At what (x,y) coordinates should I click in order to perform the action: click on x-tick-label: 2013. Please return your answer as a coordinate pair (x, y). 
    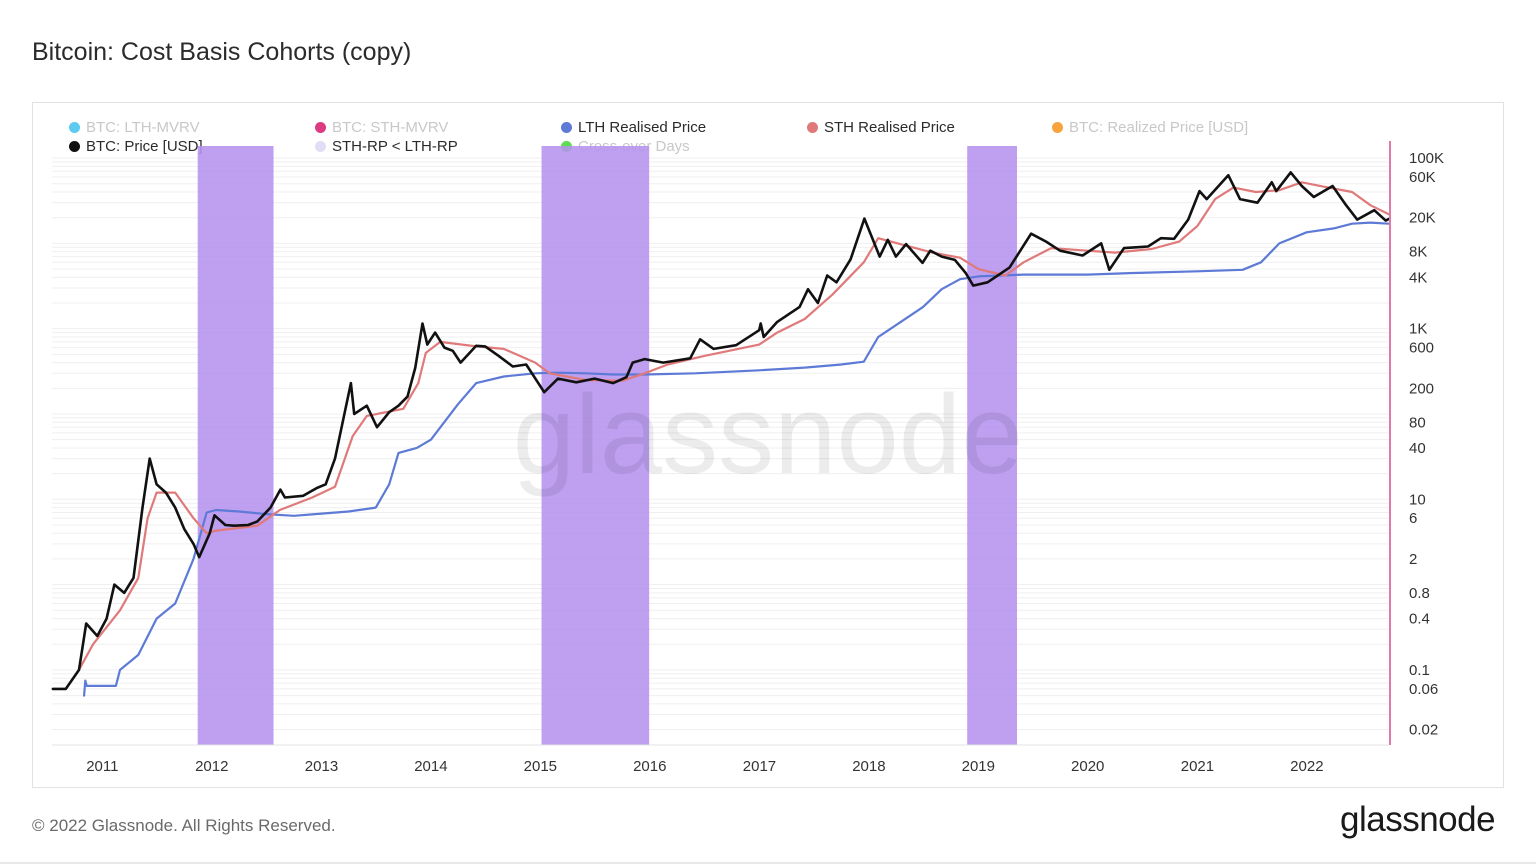
    Looking at the image, I should click on (321, 766).